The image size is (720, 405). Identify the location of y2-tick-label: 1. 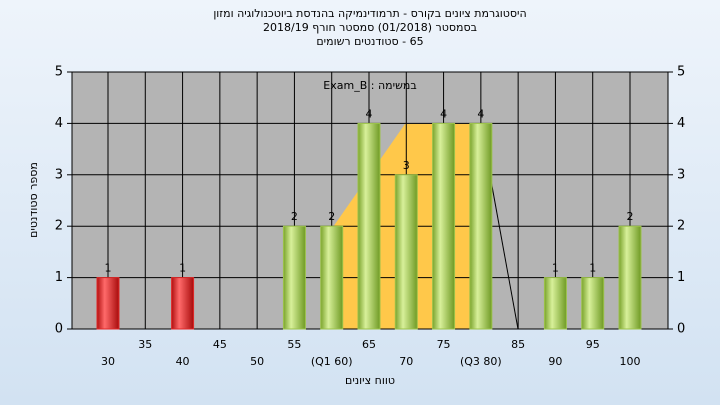
(681, 277).